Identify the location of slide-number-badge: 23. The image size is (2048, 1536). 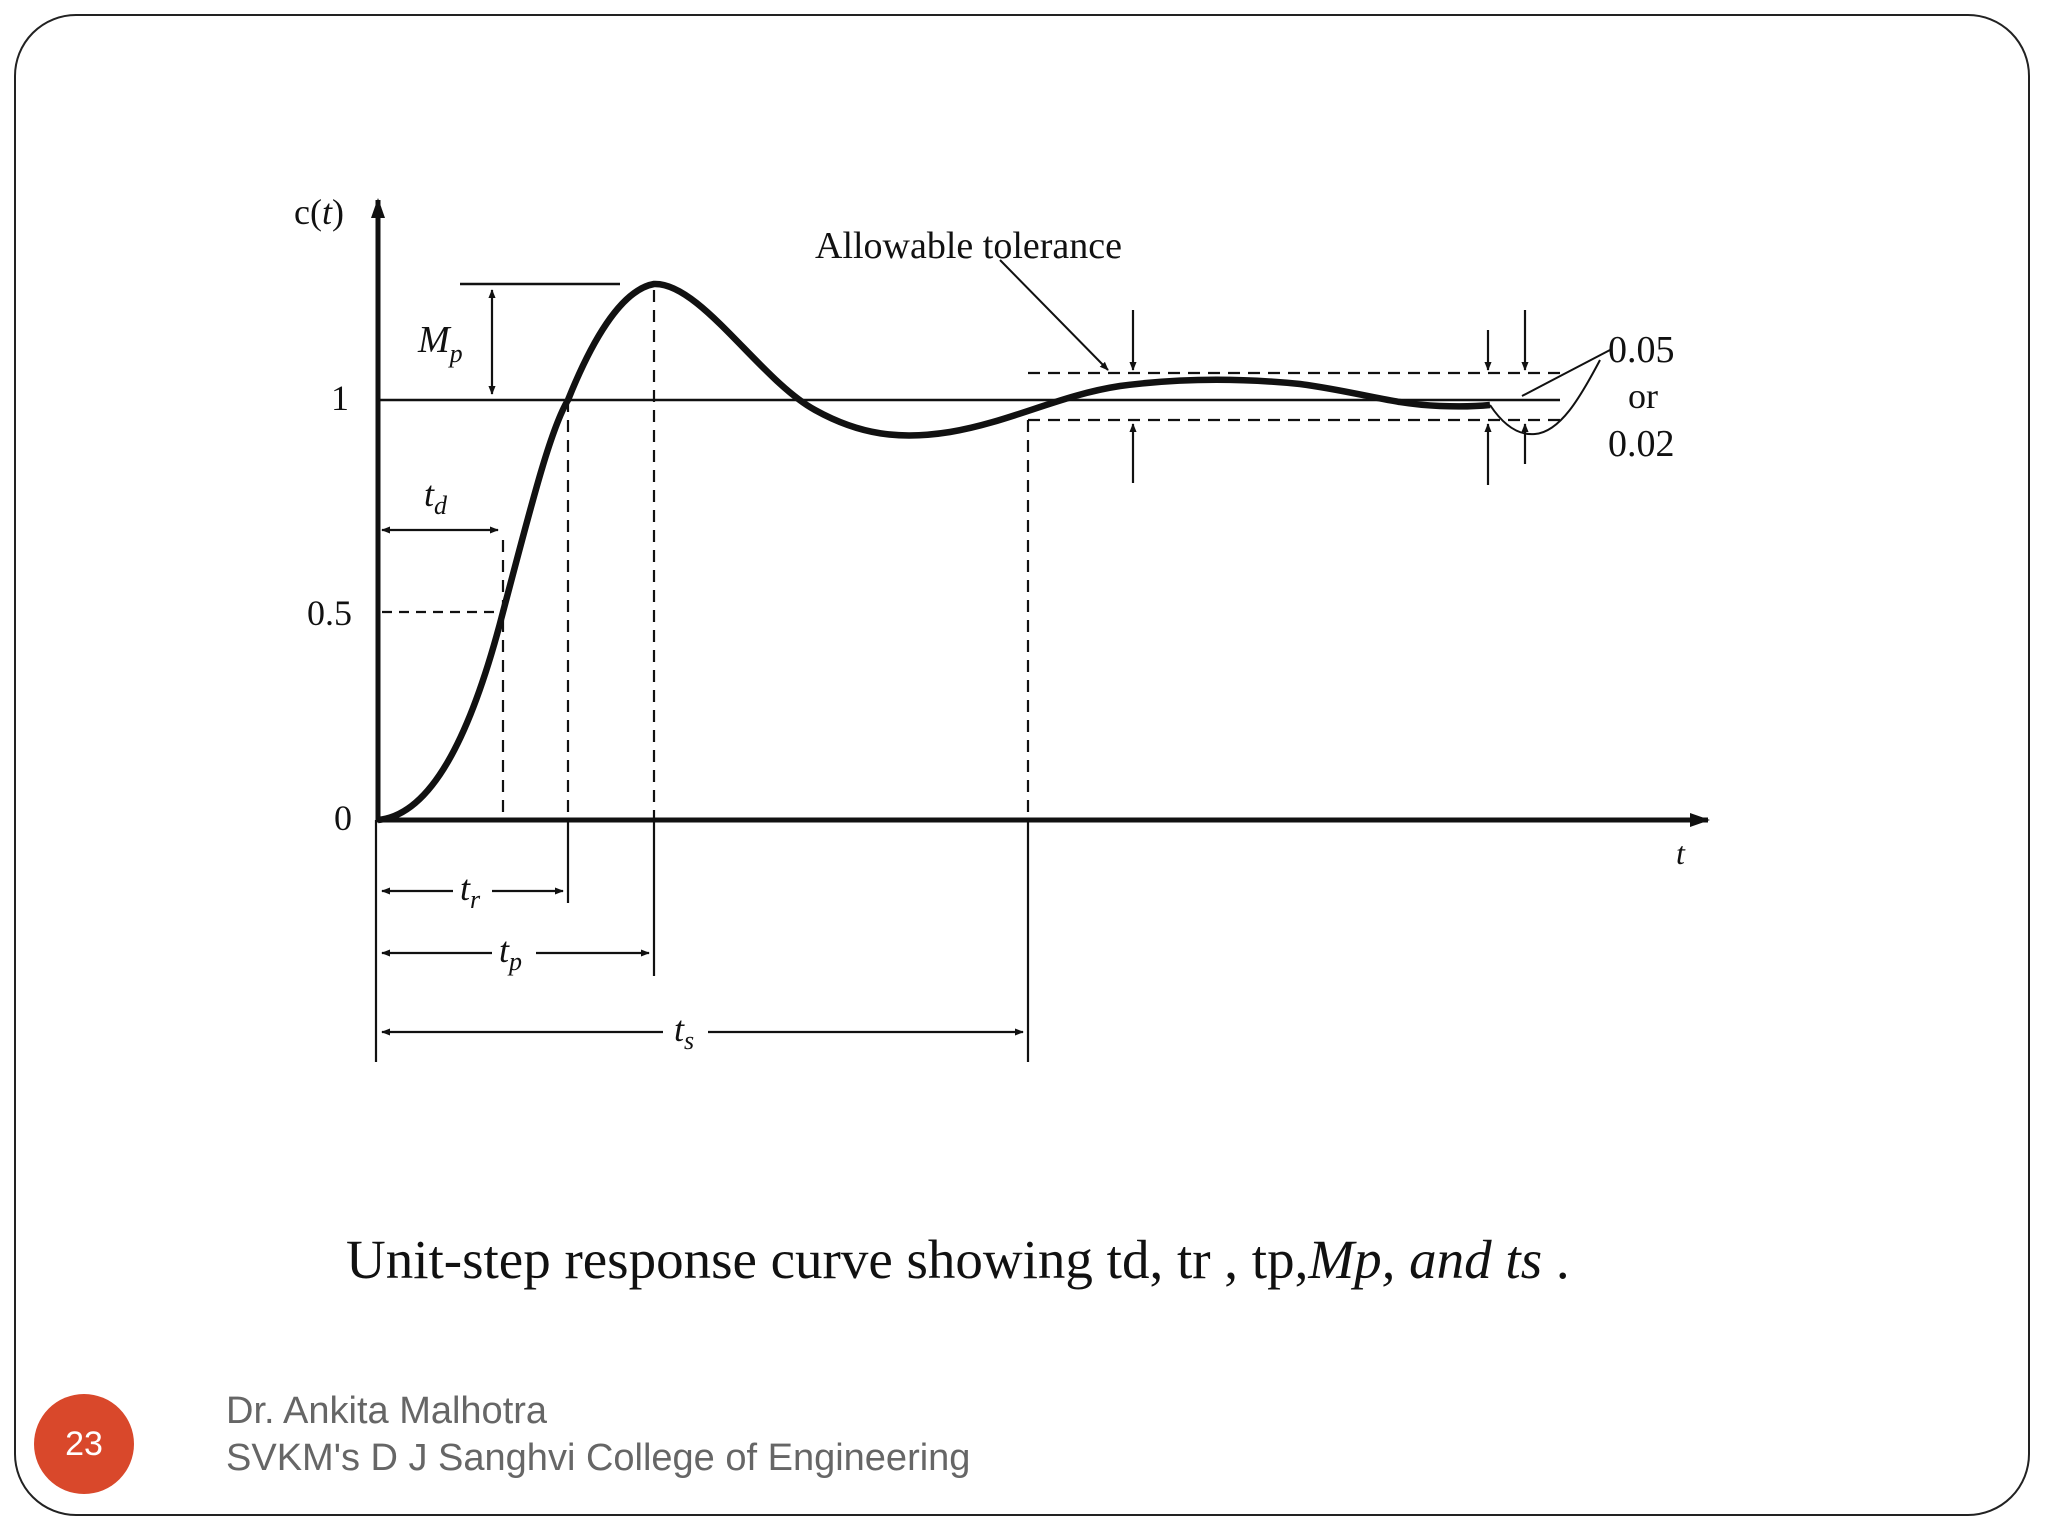
(84, 1444).